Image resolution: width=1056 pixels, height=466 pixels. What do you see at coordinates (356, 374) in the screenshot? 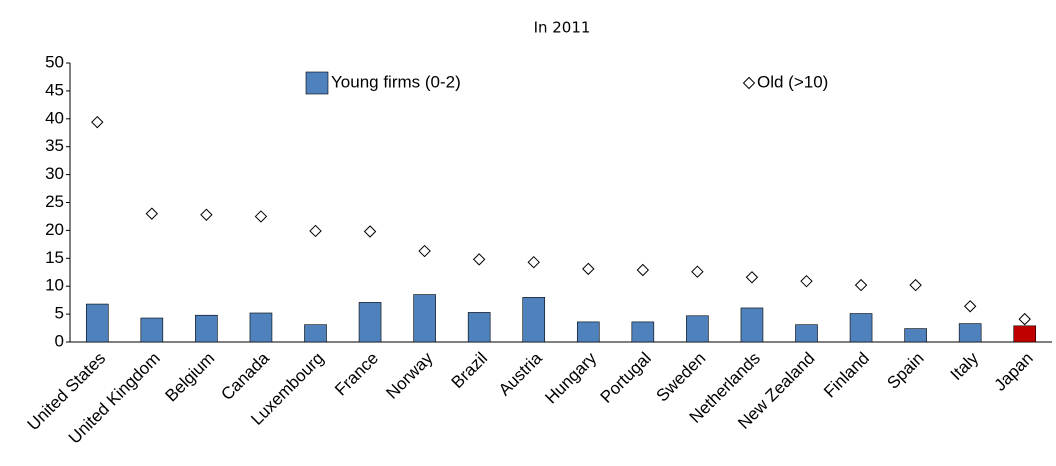
I see `x-tick-label: France` at bounding box center [356, 374].